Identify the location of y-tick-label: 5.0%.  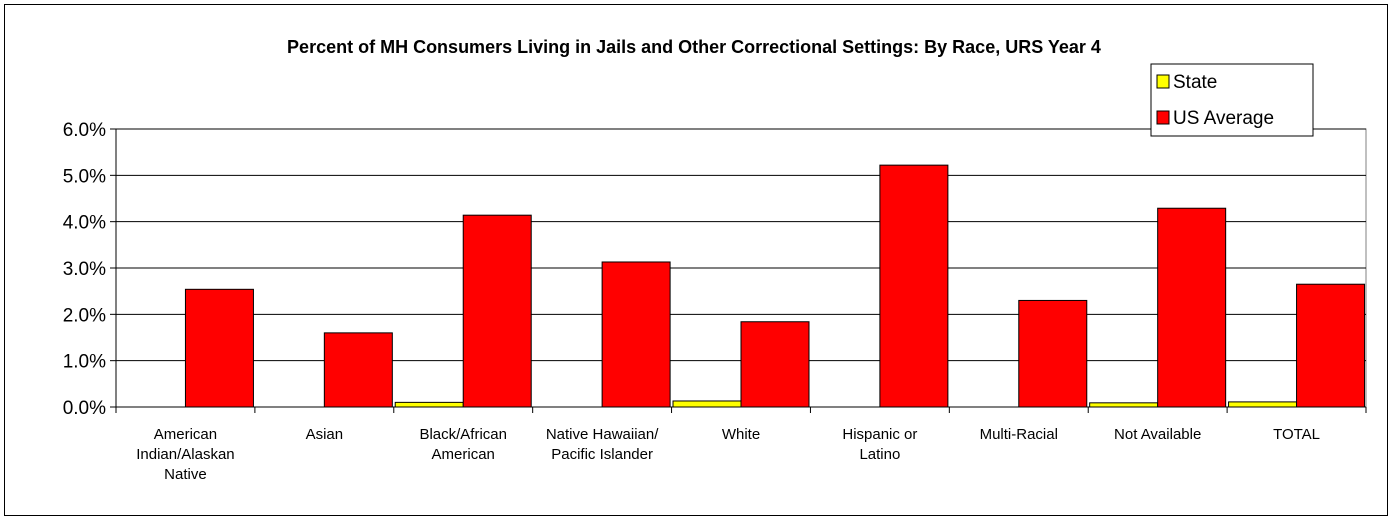
(84, 176).